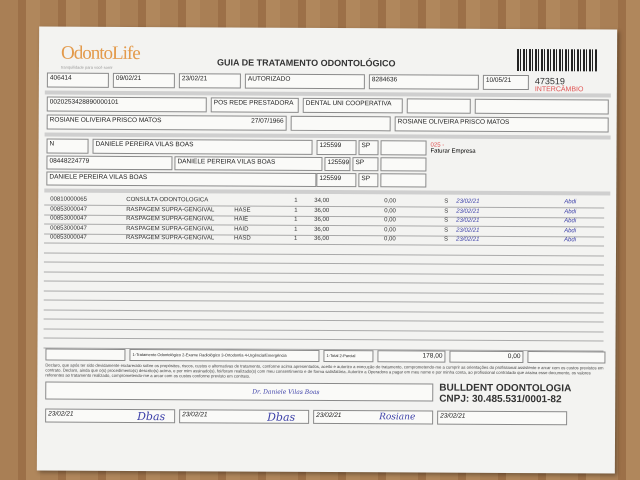  I want to click on senha: AUTORIZADO, so click(304, 81).